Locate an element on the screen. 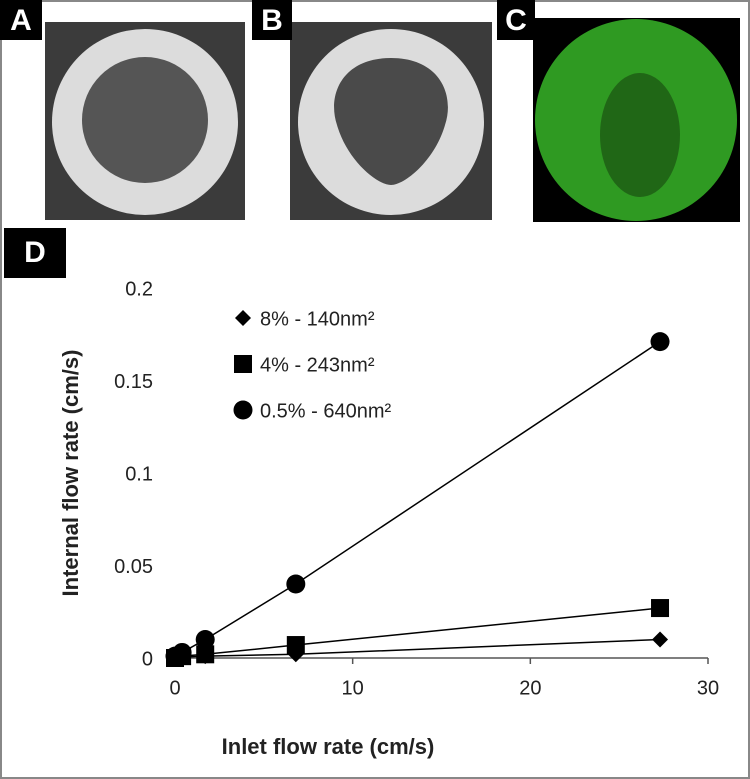 Image resolution: width=750 pixels, height=779 pixels. panel-label: C is located at coordinates (516, 20).